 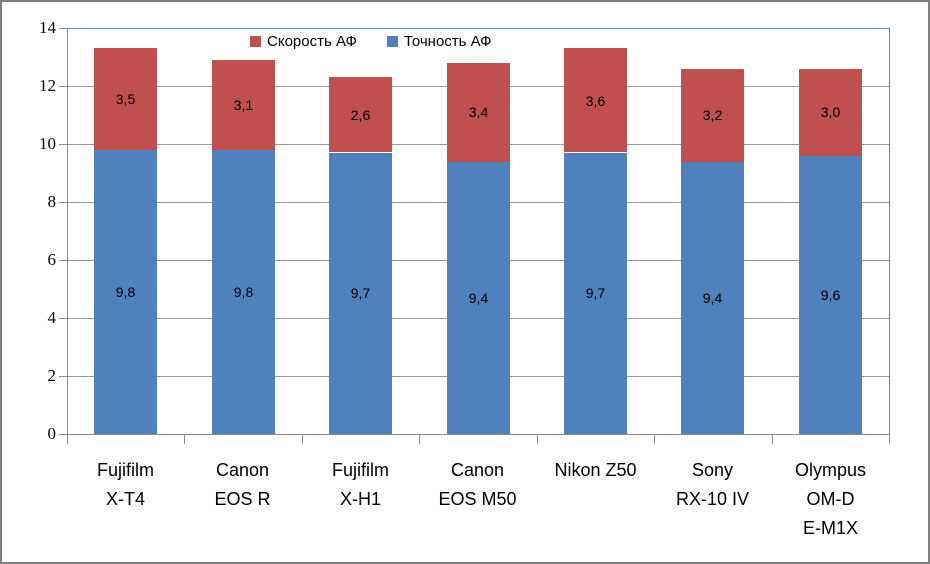 I want to click on y-axis-line, so click(x=67, y=236).